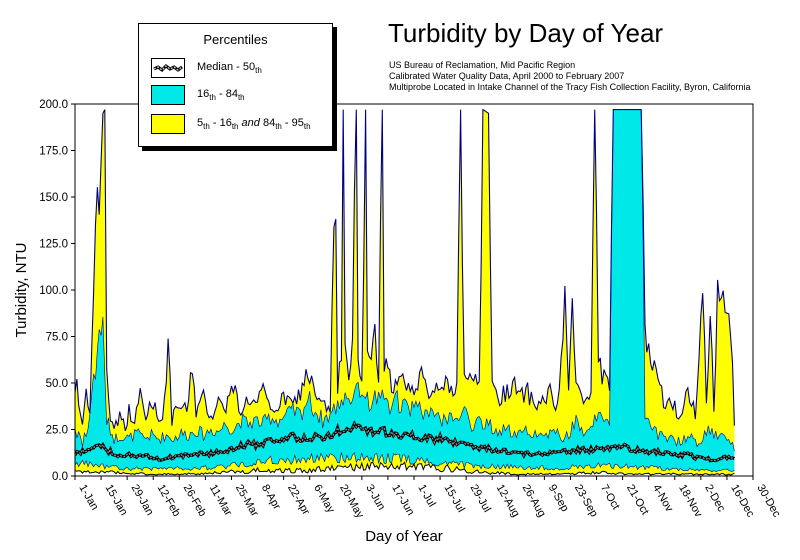 This screenshot has width=800, height=560. What do you see at coordinates (637, 500) in the screenshot?
I see `x-tick-label: 21-Oct` at bounding box center [637, 500].